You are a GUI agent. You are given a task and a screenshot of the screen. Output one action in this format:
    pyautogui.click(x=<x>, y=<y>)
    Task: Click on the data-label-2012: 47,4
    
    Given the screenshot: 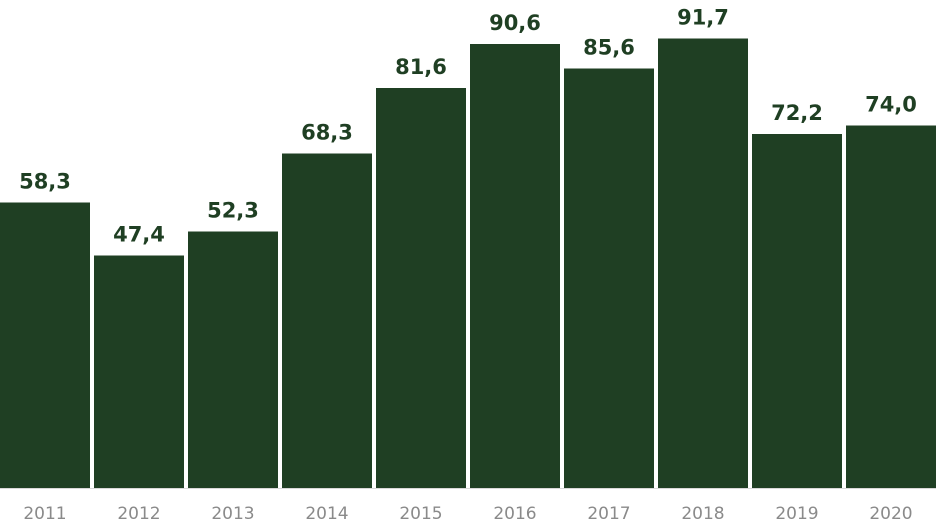 What is the action you would take?
    pyautogui.click(x=139, y=235)
    